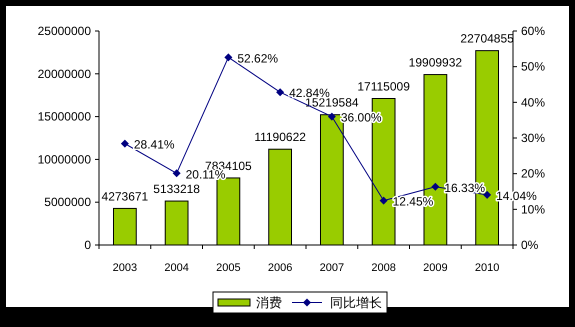  What do you see at coordinates (533, 173) in the screenshot?
I see `y2-tick-label: 20%` at bounding box center [533, 173].